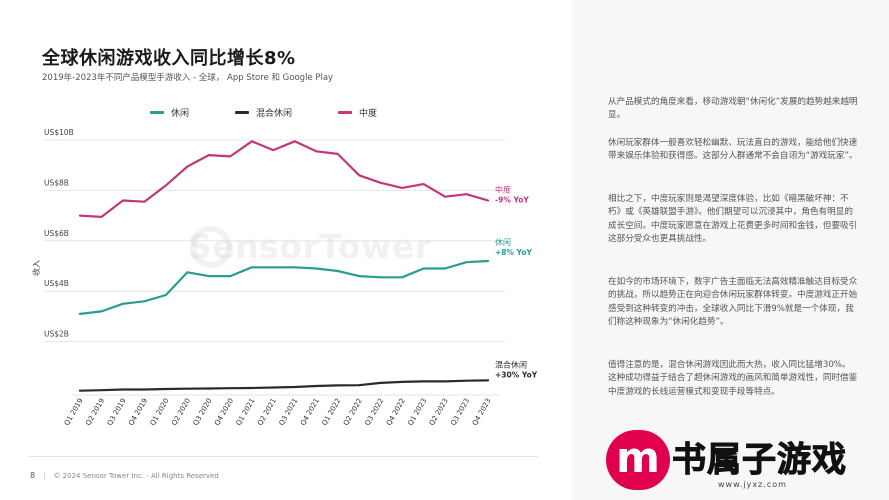 This screenshot has height=500, width=889. Describe the element at coordinates (56, 182) in the screenshot. I see `y-tick-label: US$8B` at that location.